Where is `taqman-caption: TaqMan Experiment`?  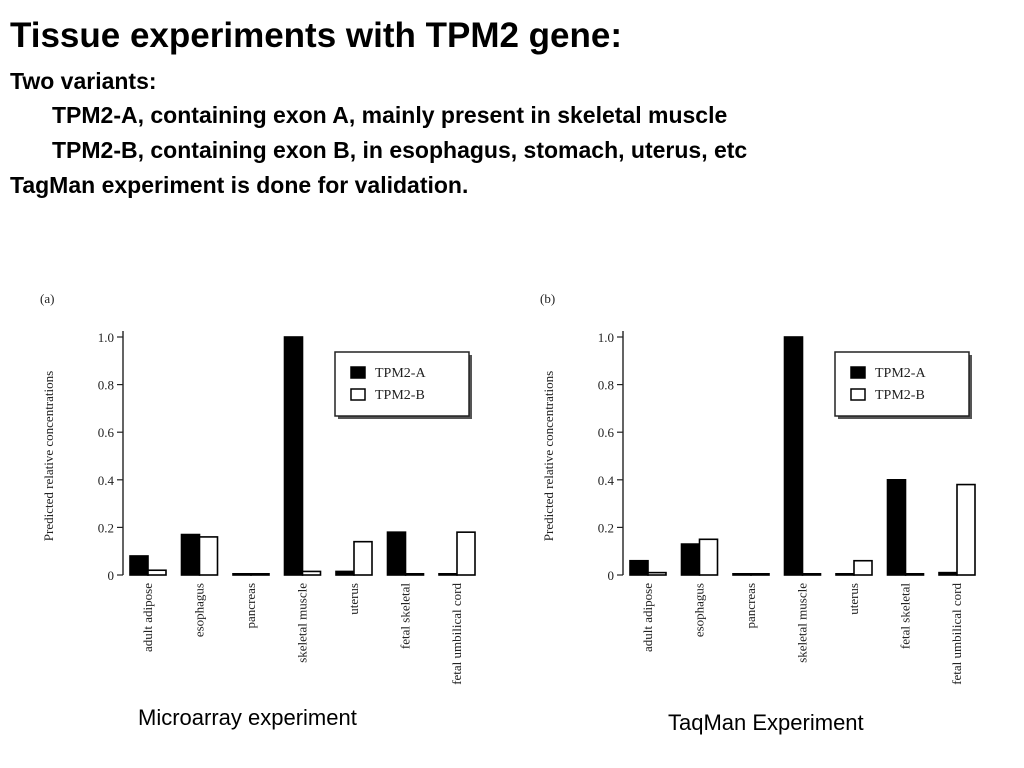 taqman-caption: TaqMan Experiment is located at coordinates (766, 722).